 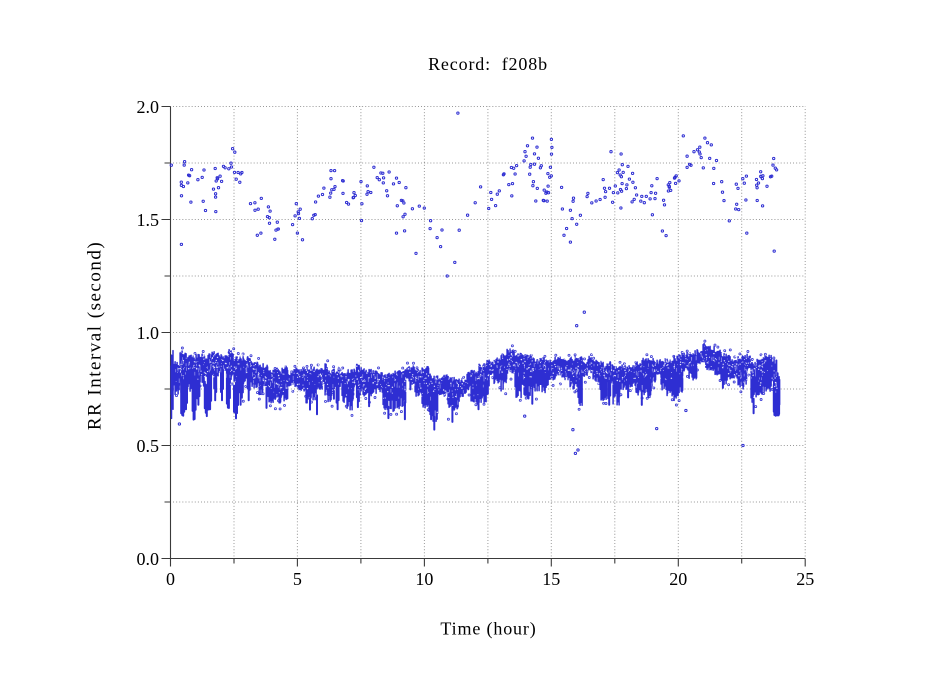 What do you see at coordinates (424, 579) in the screenshot?
I see `svg-text: 10` at bounding box center [424, 579].